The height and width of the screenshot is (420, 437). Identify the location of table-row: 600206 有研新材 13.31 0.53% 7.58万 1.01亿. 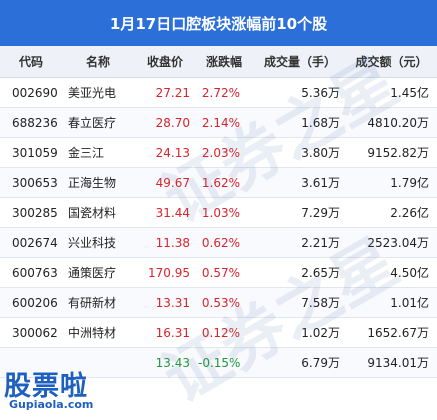
(218, 303).